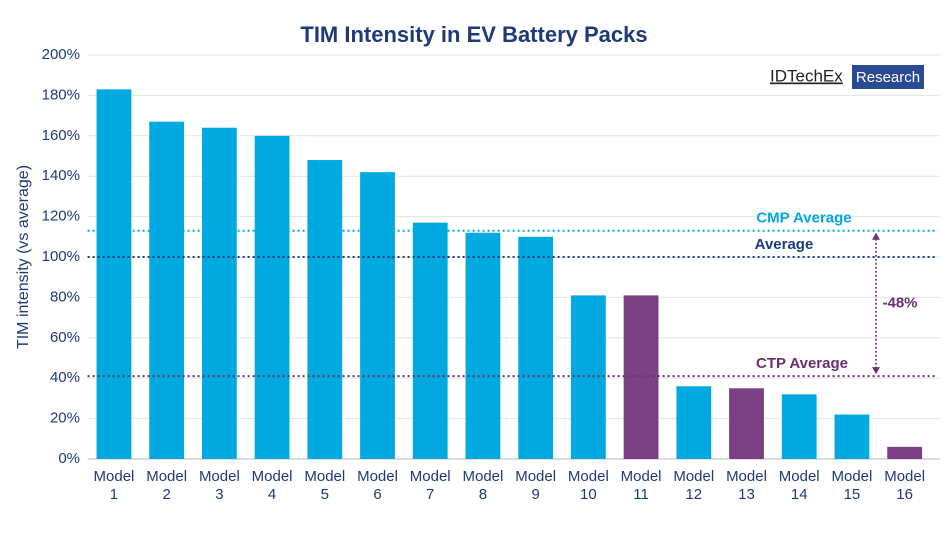 This screenshot has width=948, height=533. What do you see at coordinates (65, 337) in the screenshot?
I see `y-tick-label: 60%` at bounding box center [65, 337].